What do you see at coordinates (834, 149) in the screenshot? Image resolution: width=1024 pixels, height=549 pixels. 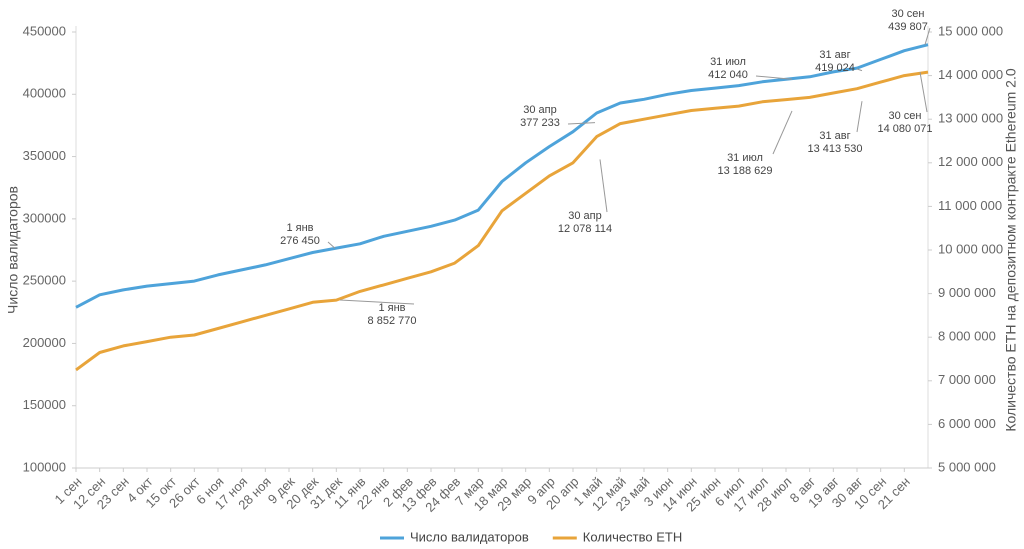 I see `annotation-value: 13 413 530` at bounding box center [834, 149].